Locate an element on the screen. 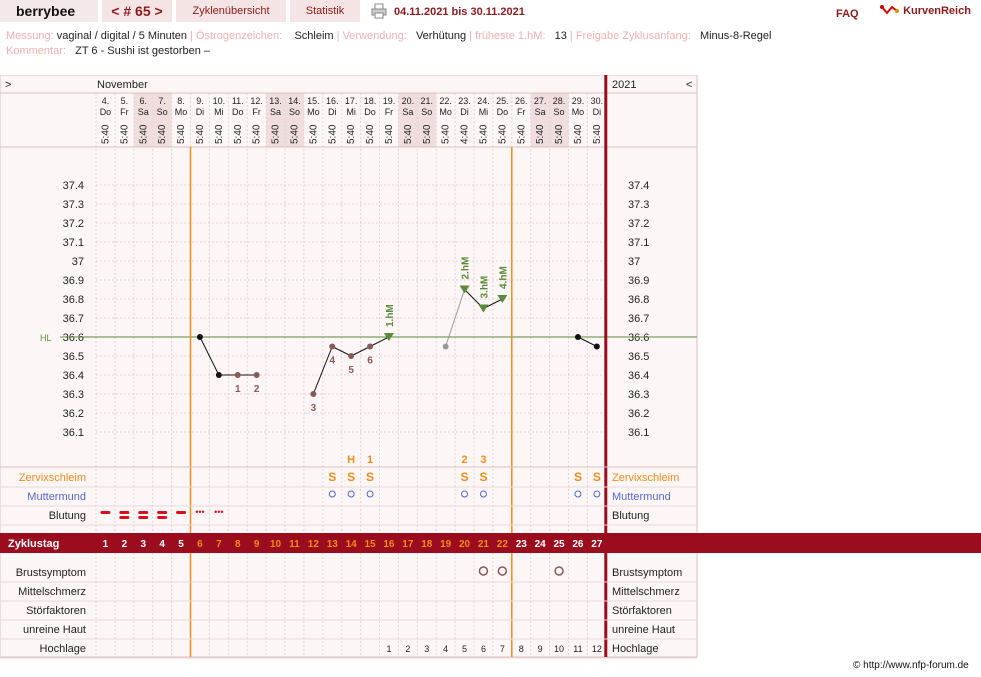 This screenshot has height=677, width=981. row-label-mittel: Mittelschmerz is located at coordinates (52, 592).